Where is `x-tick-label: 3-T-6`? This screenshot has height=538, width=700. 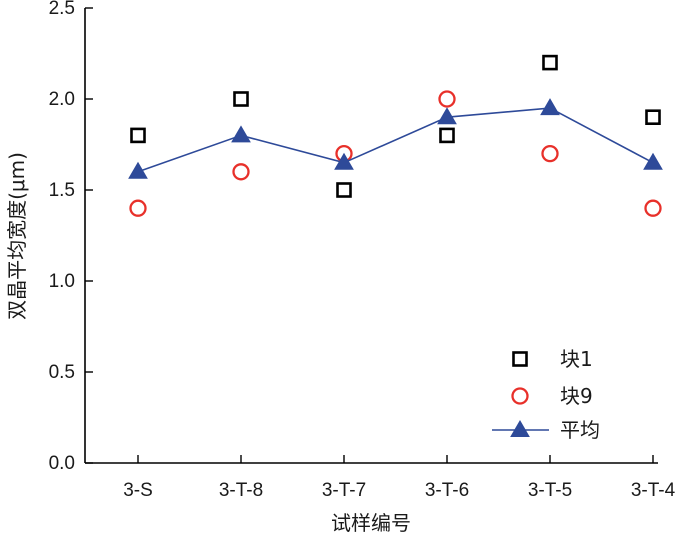 x-tick-label: 3-T-6 is located at coordinates (447, 490).